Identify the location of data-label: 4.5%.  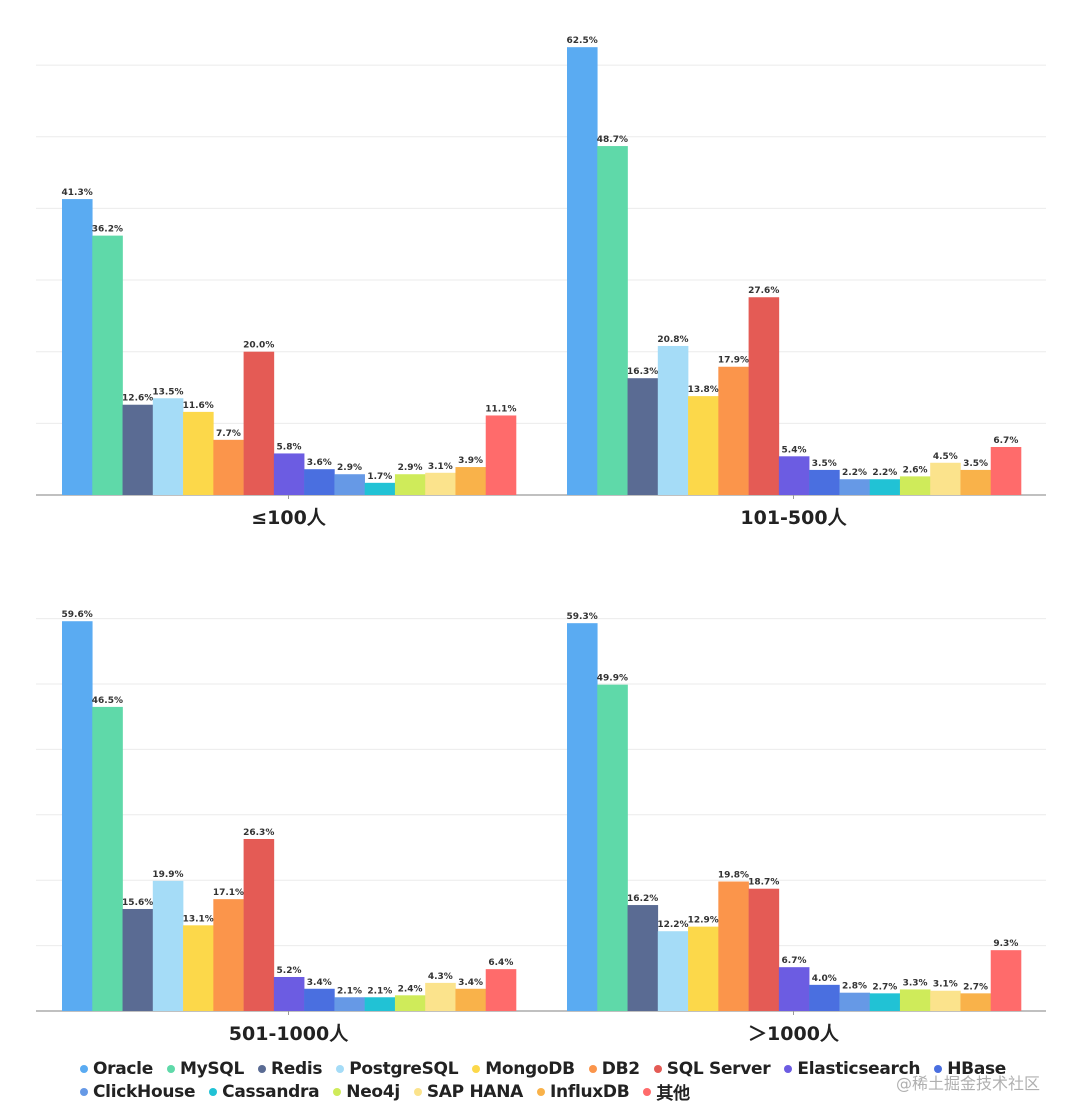
(945, 457).